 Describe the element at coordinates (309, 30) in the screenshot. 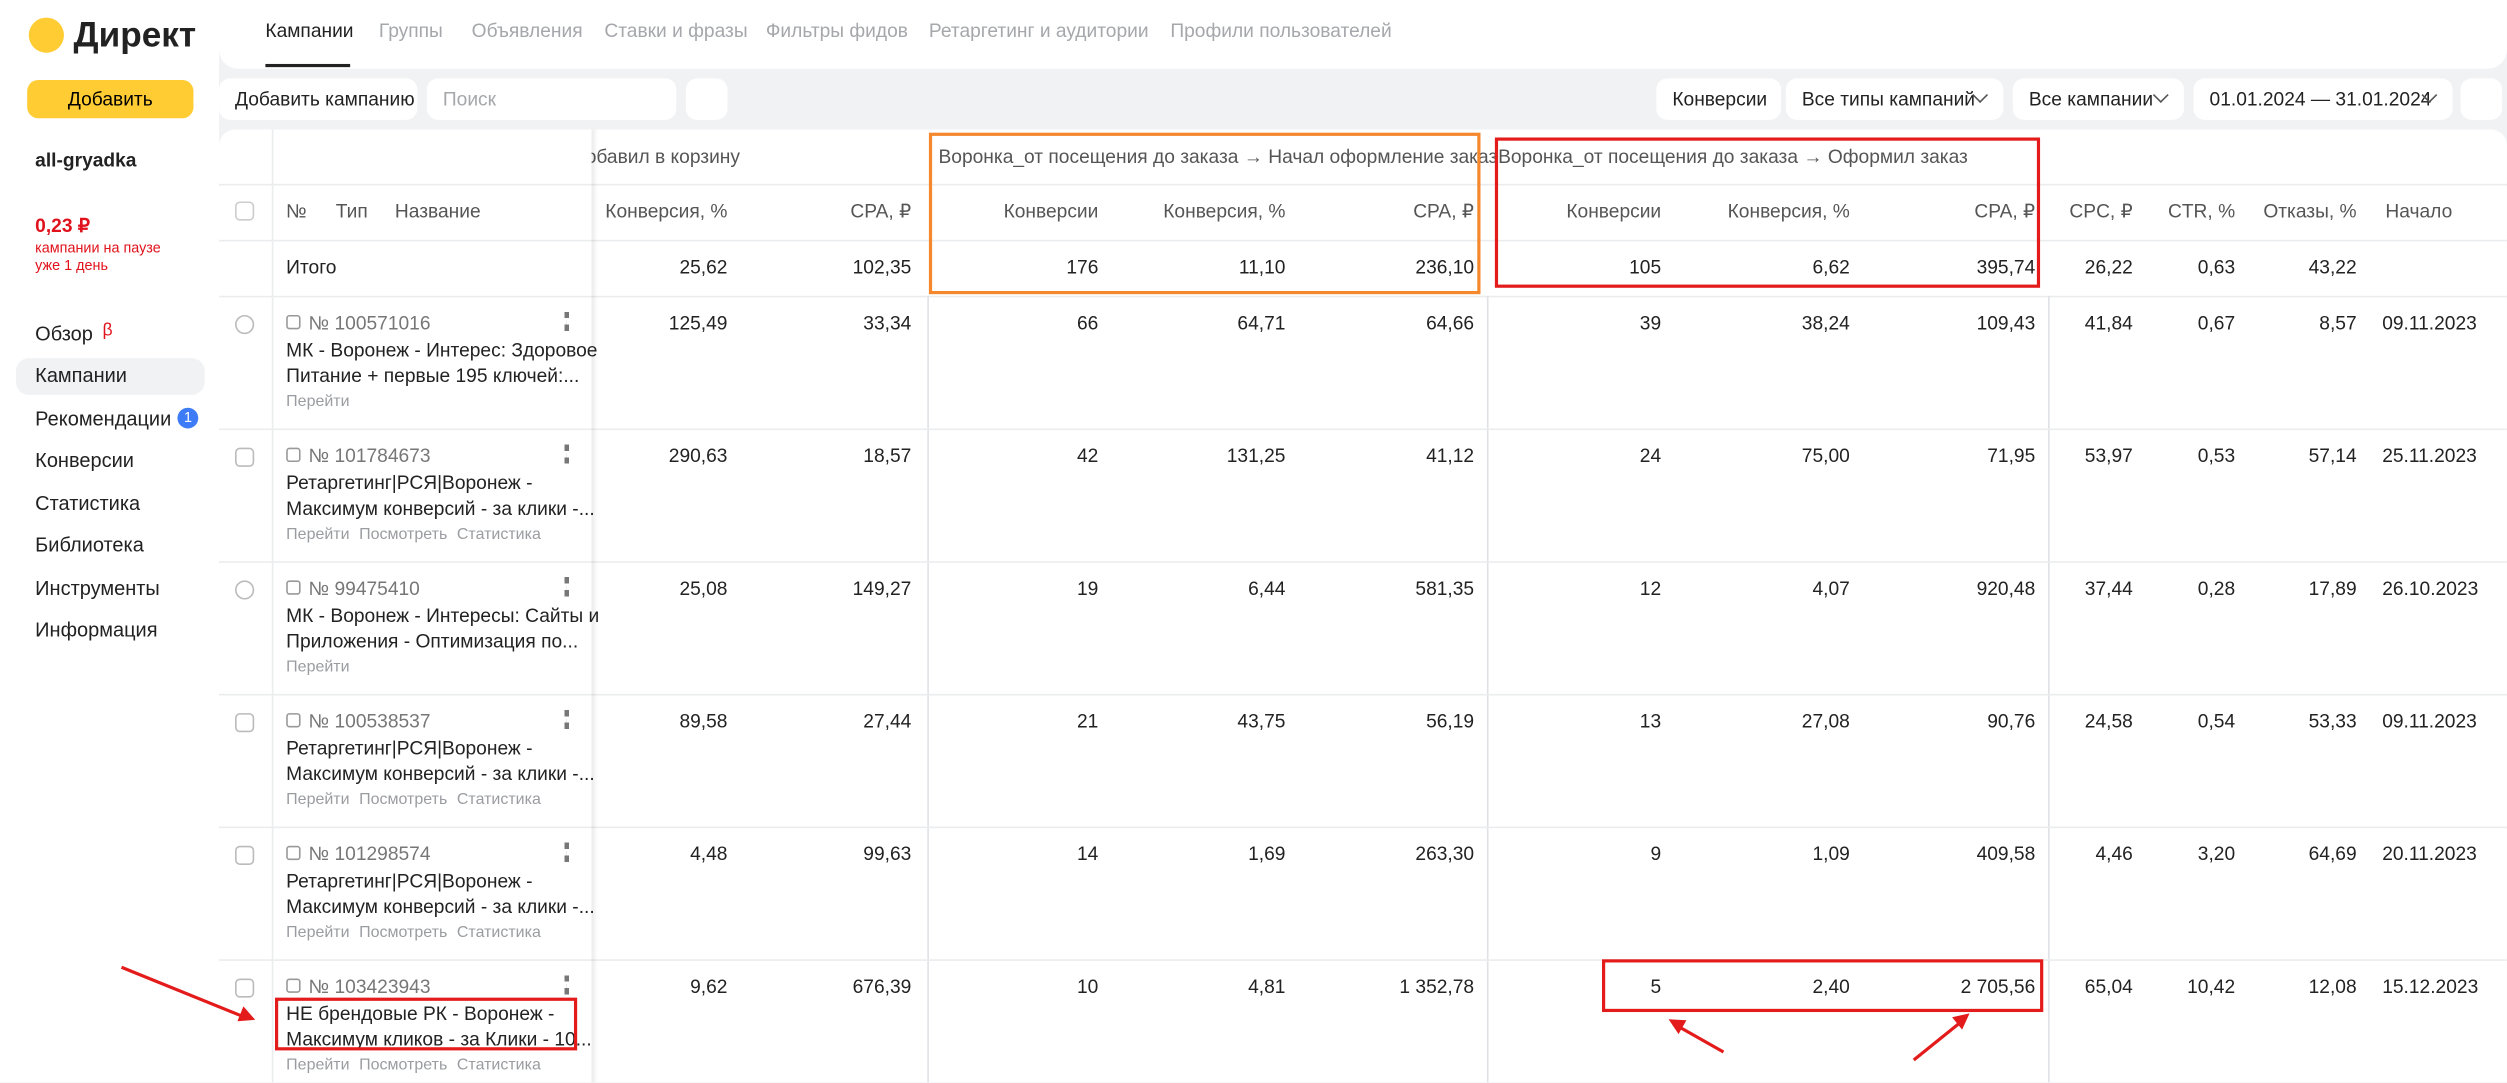

I see `nav-tab: Кампании` at that location.